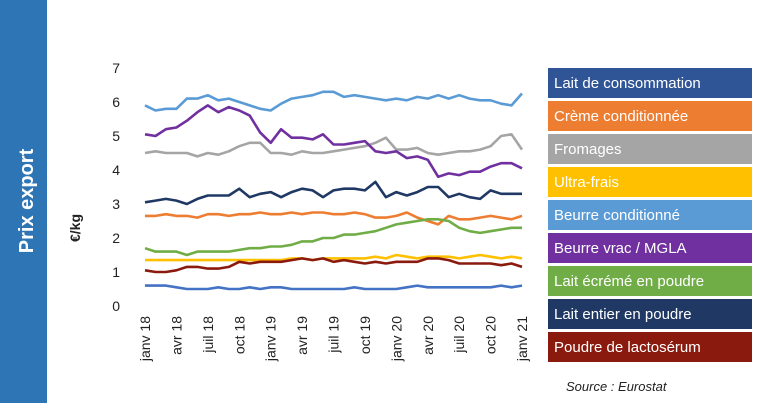 The height and width of the screenshot is (403, 779). I want to click on legend-label: Lait entier en poudre, so click(623, 314).